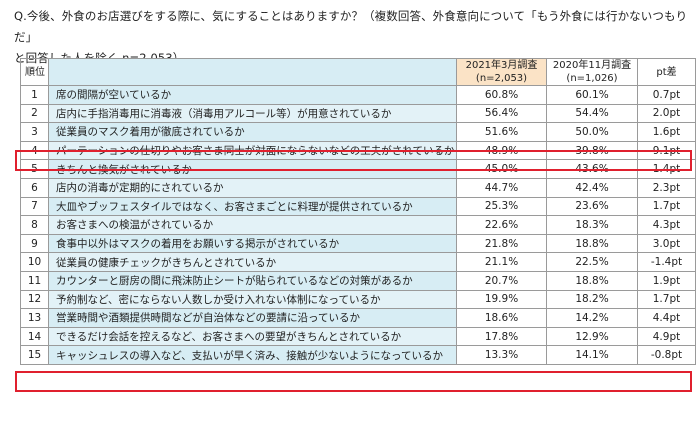  Describe the element at coordinates (34, 336) in the screenshot. I see `cell-rank: 14` at that location.